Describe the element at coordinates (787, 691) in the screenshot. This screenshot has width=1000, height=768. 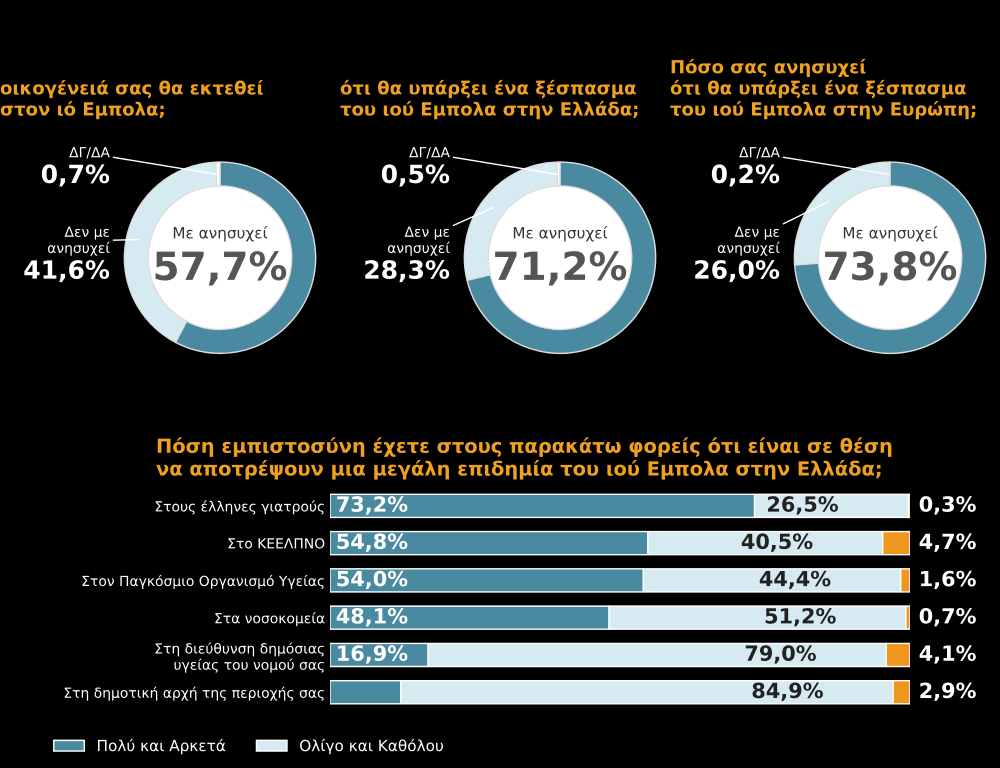
I see `data-label: 84,9%` at that location.